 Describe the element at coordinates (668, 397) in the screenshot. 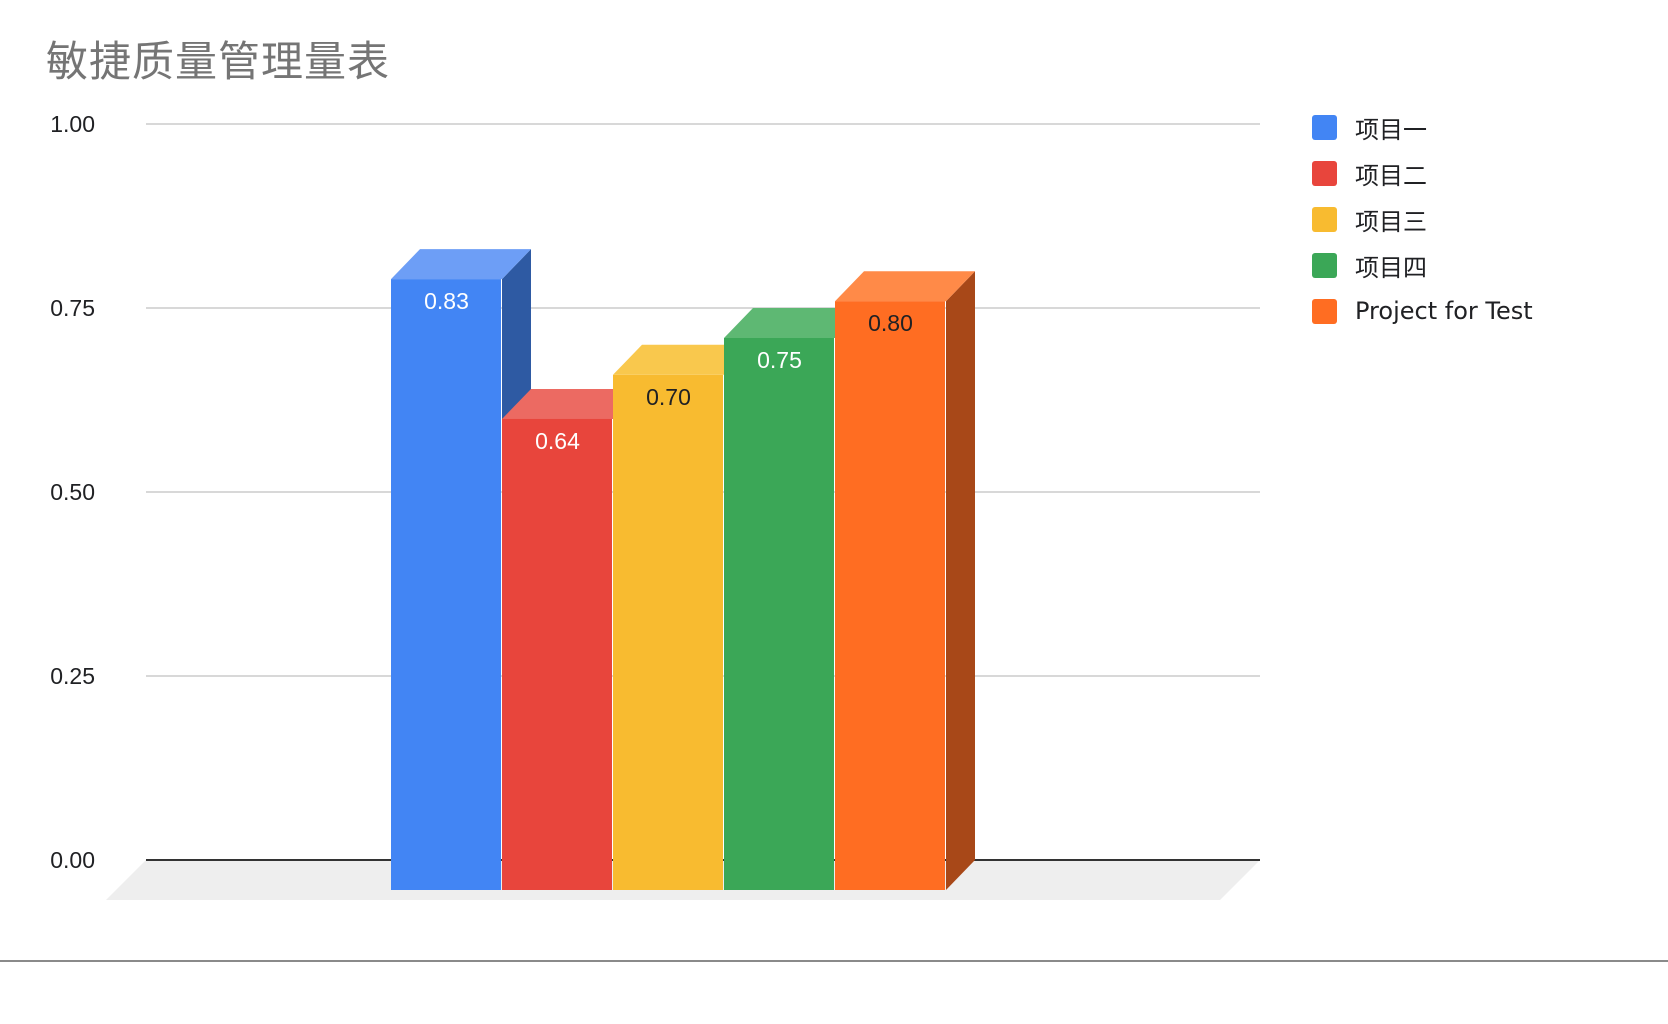

I see `data-label: 0.70` at that location.